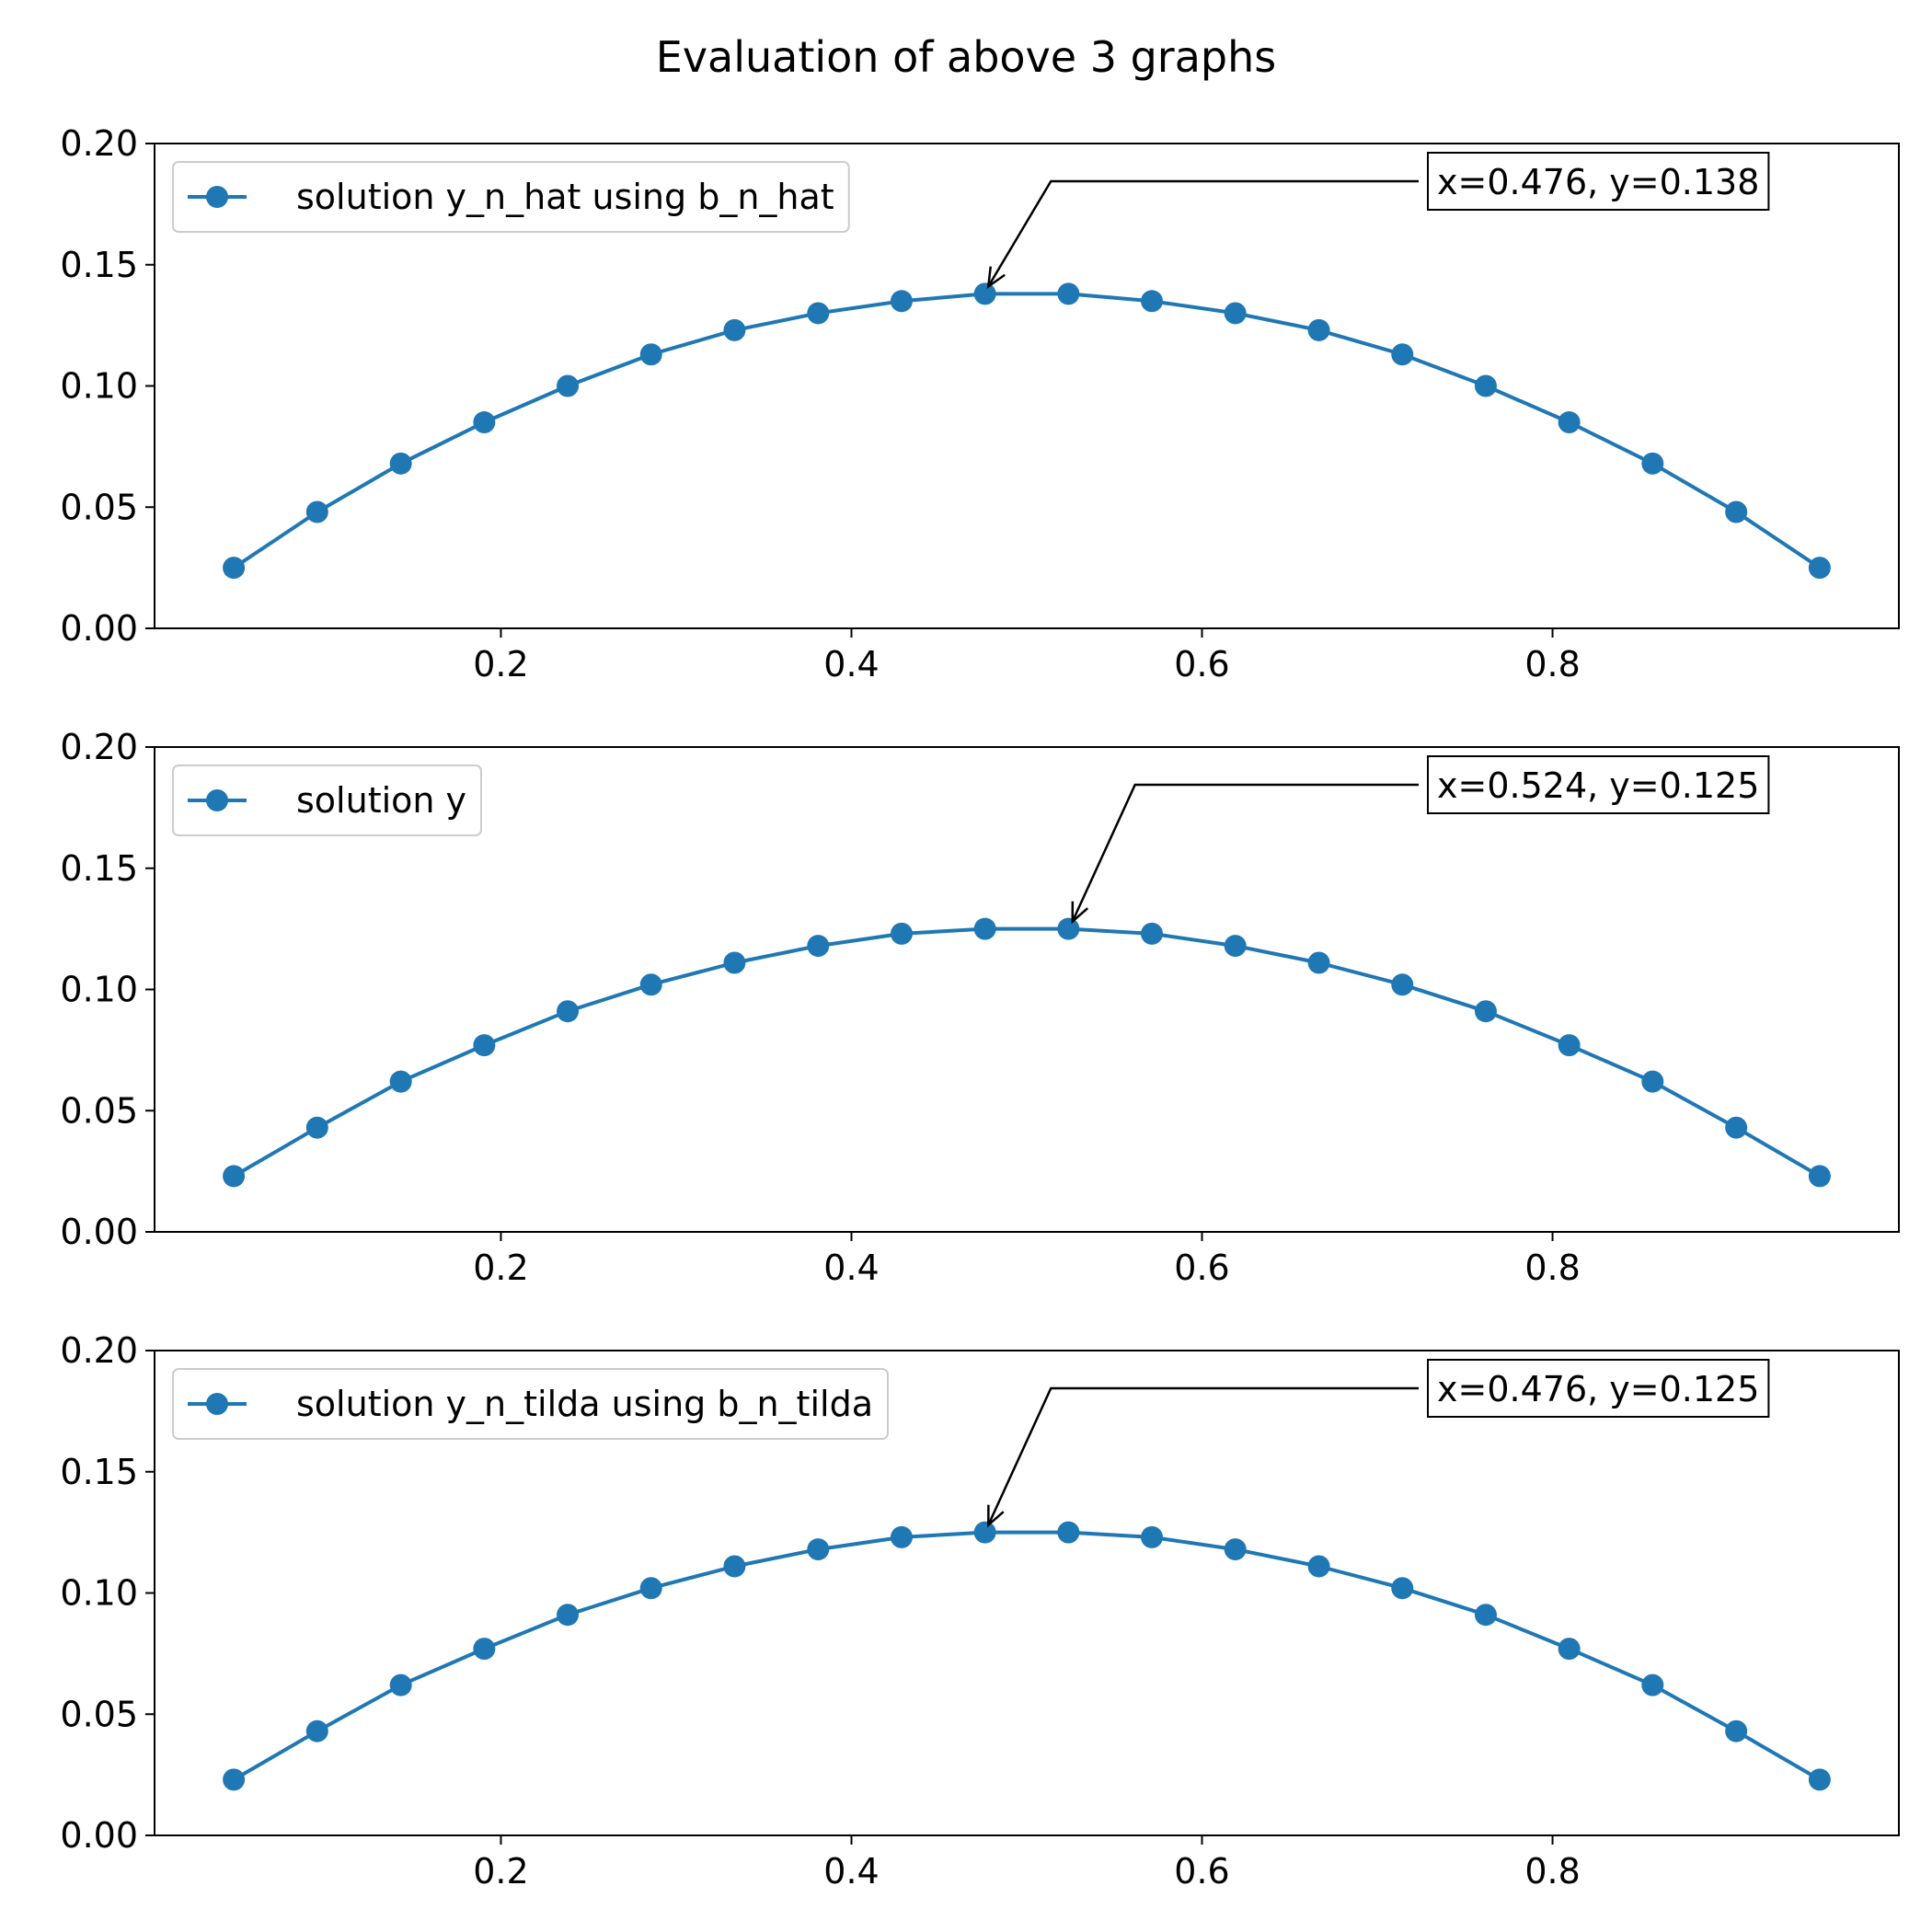 This screenshot has width=1932, height=1932. What do you see at coordinates (500, 664) in the screenshot?
I see `x-tick-label: 0.2` at bounding box center [500, 664].